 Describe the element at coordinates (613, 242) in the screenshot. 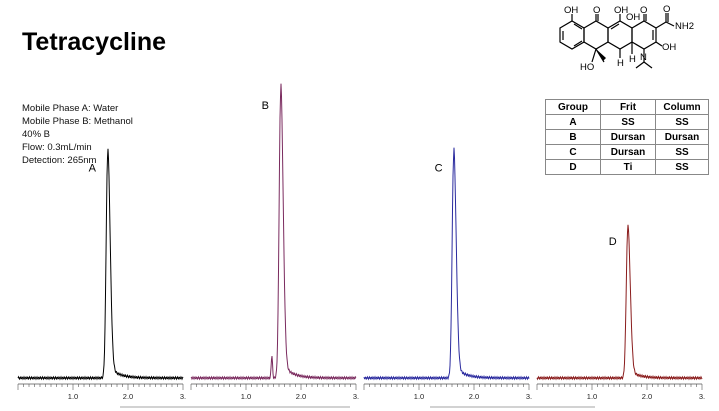

I see `series-label: D` at that location.